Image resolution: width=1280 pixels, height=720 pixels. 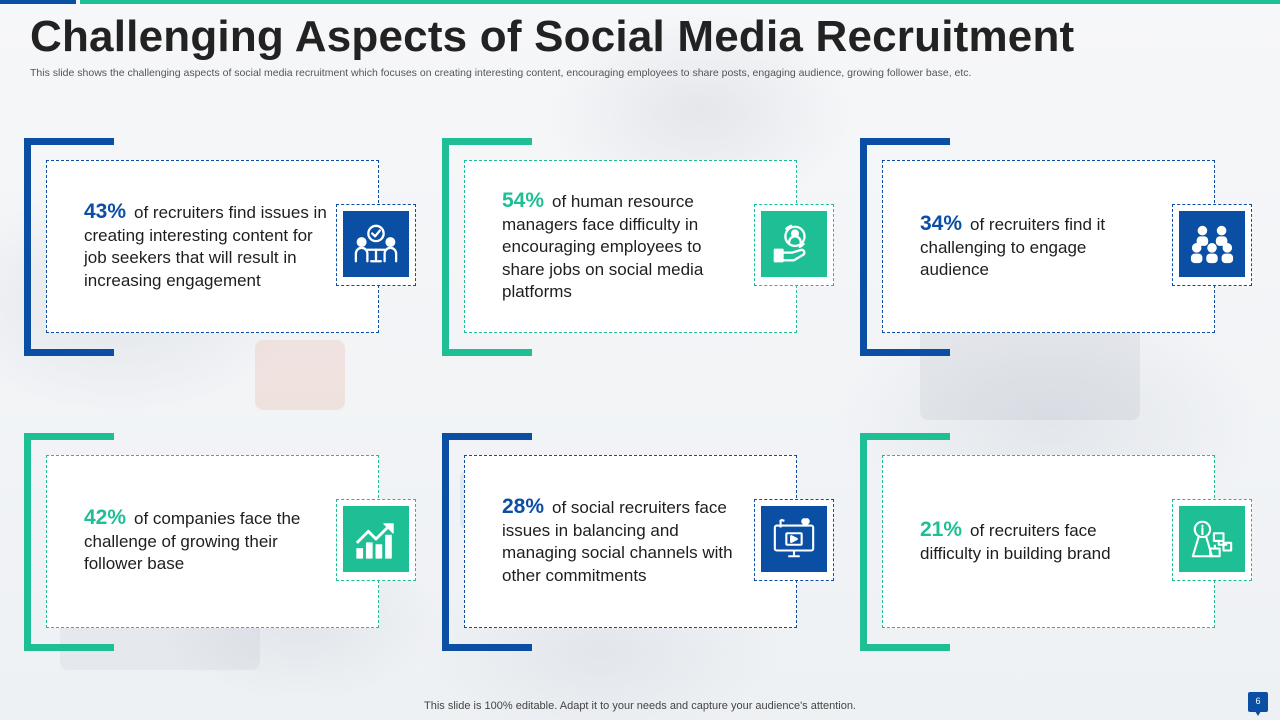 I want to click on team-meeting-icon, so click(x=376, y=244).